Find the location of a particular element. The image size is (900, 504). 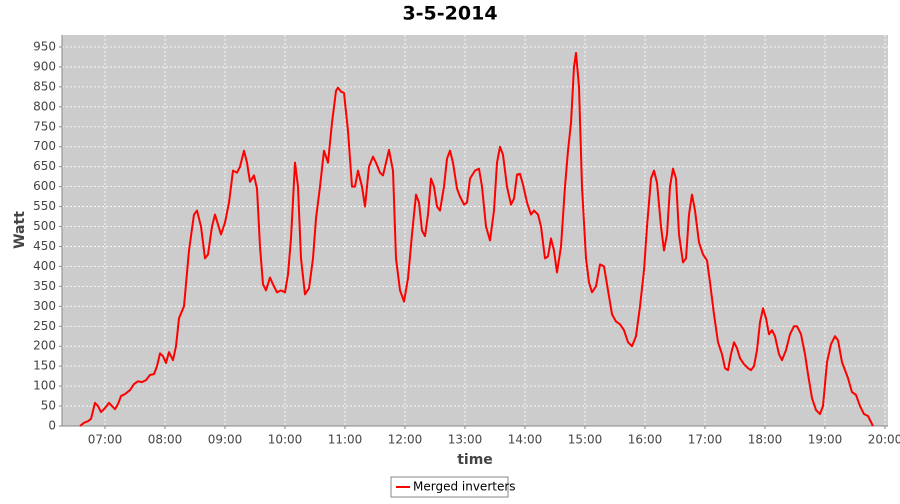

y-tick-label: 900 is located at coordinates (44, 66).